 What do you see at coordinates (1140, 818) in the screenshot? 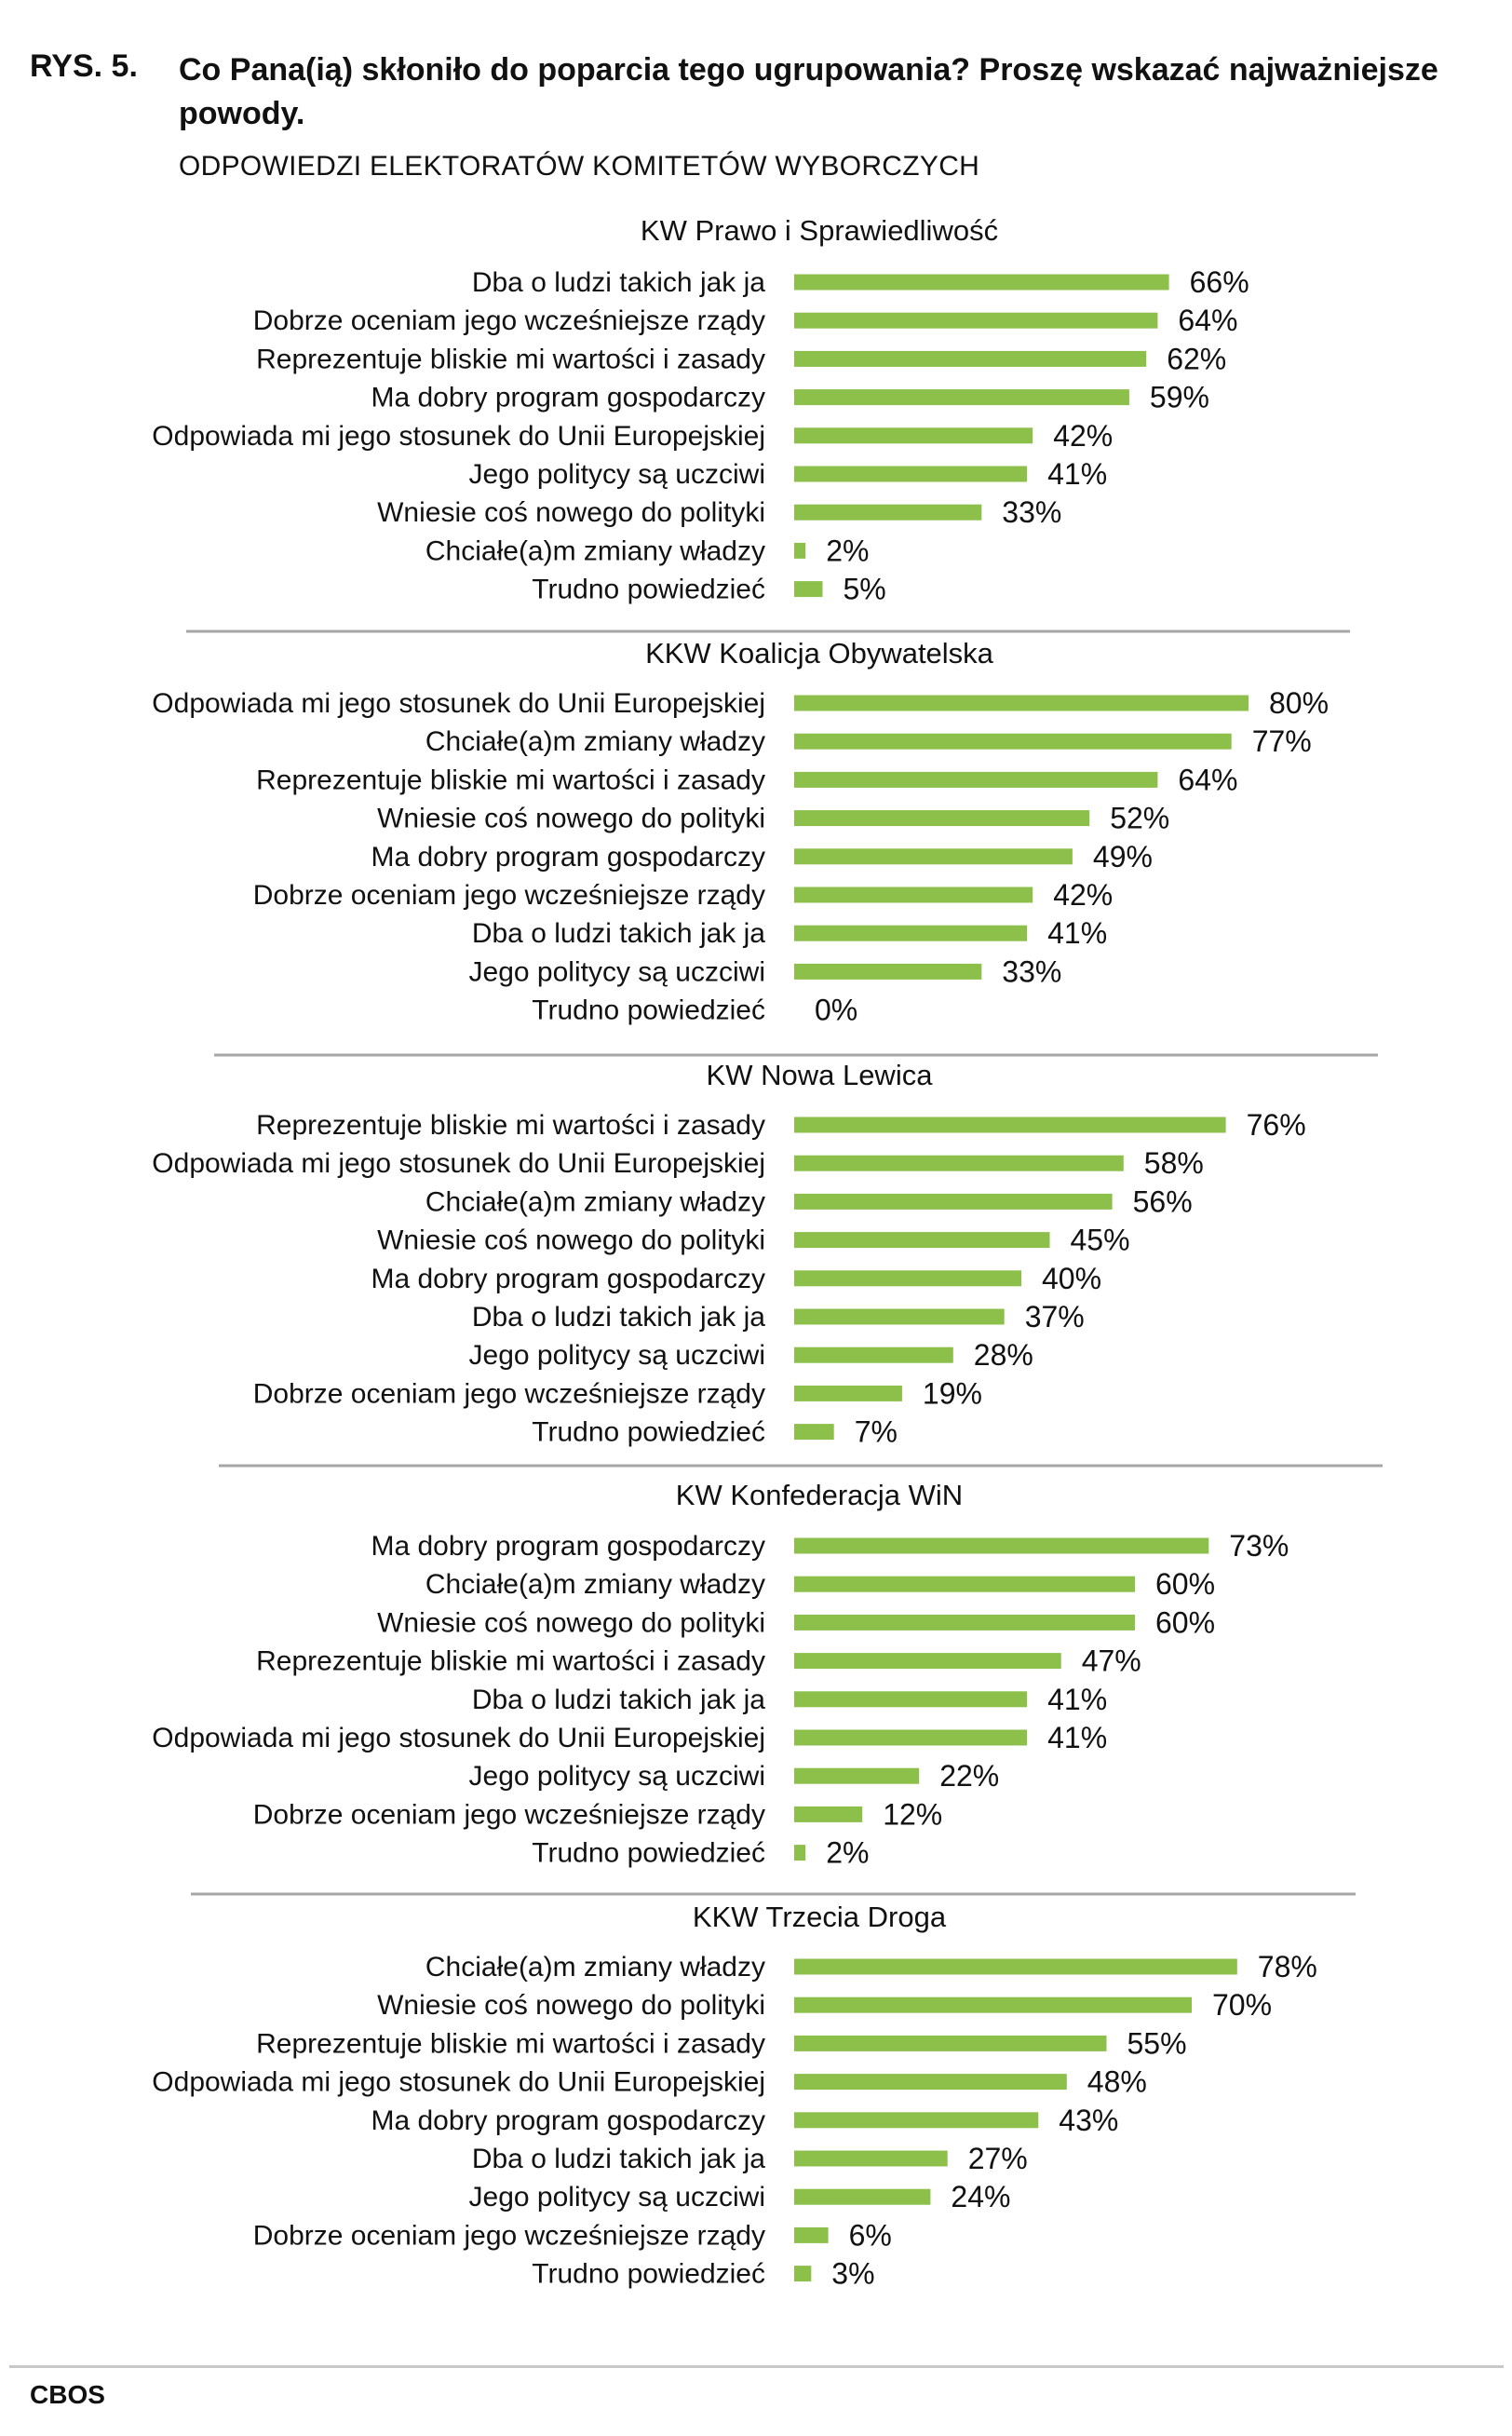
I see `value-label: 52%` at bounding box center [1140, 818].